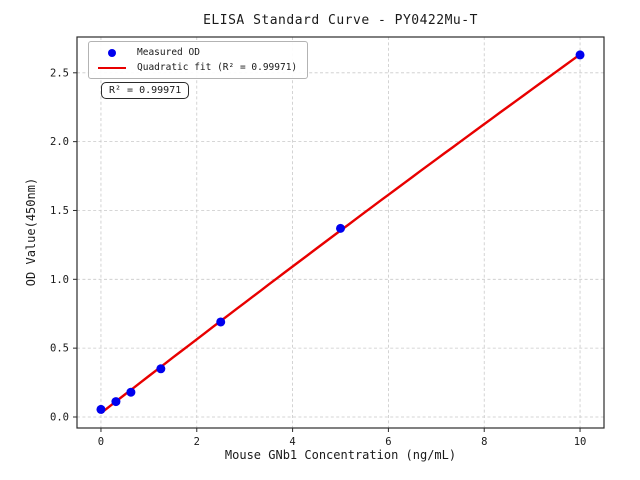 The width and height of the screenshot is (640, 480). Describe the element at coordinates (292, 442) in the screenshot. I see `x-tick-label: 4` at that location.